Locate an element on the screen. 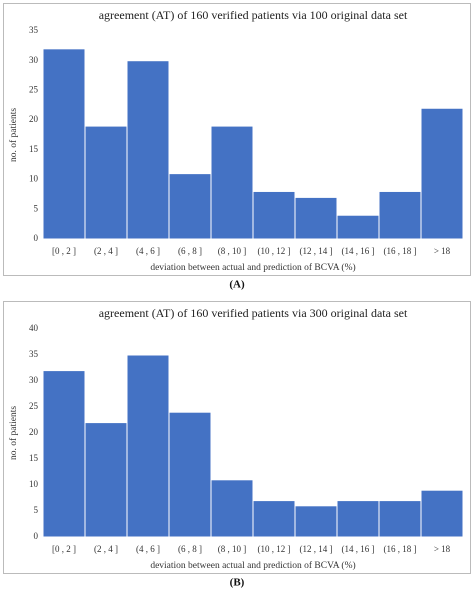 This screenshot has height=596, width=474. panel-label: (A) is located at coordinates (237, 285).